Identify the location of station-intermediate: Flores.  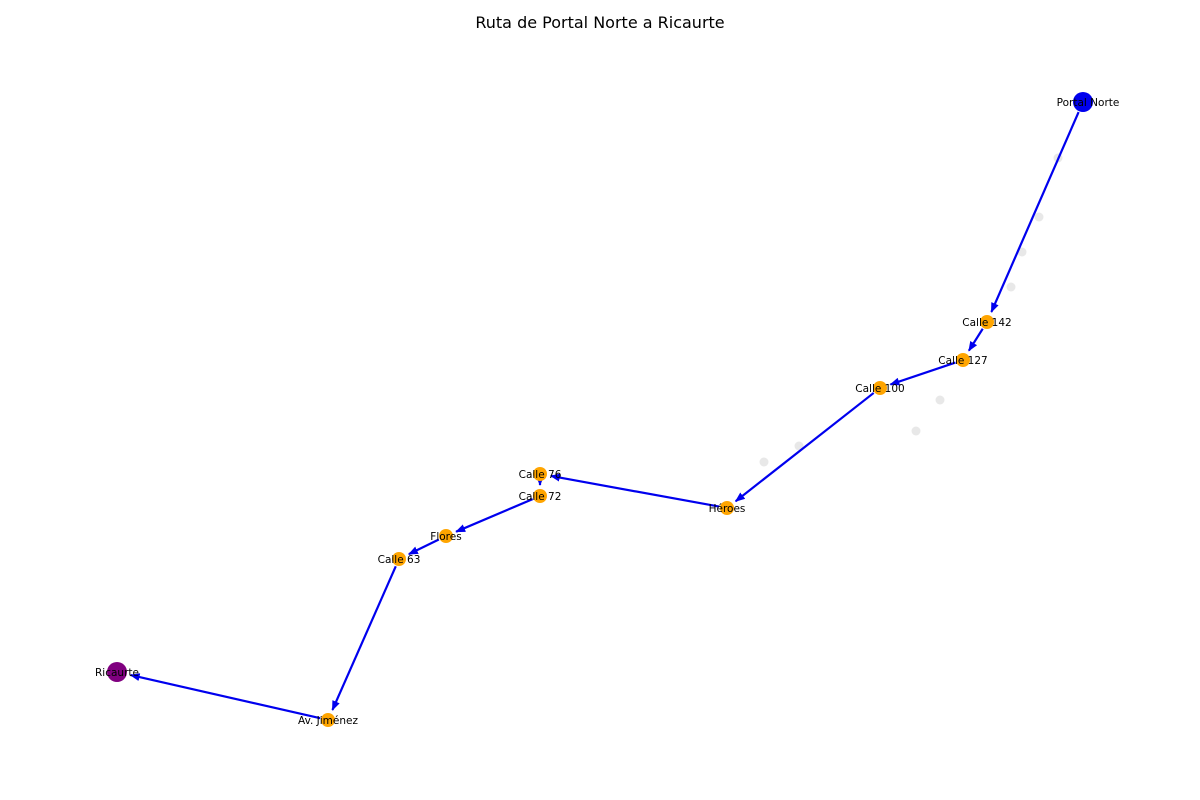
(446, 536).